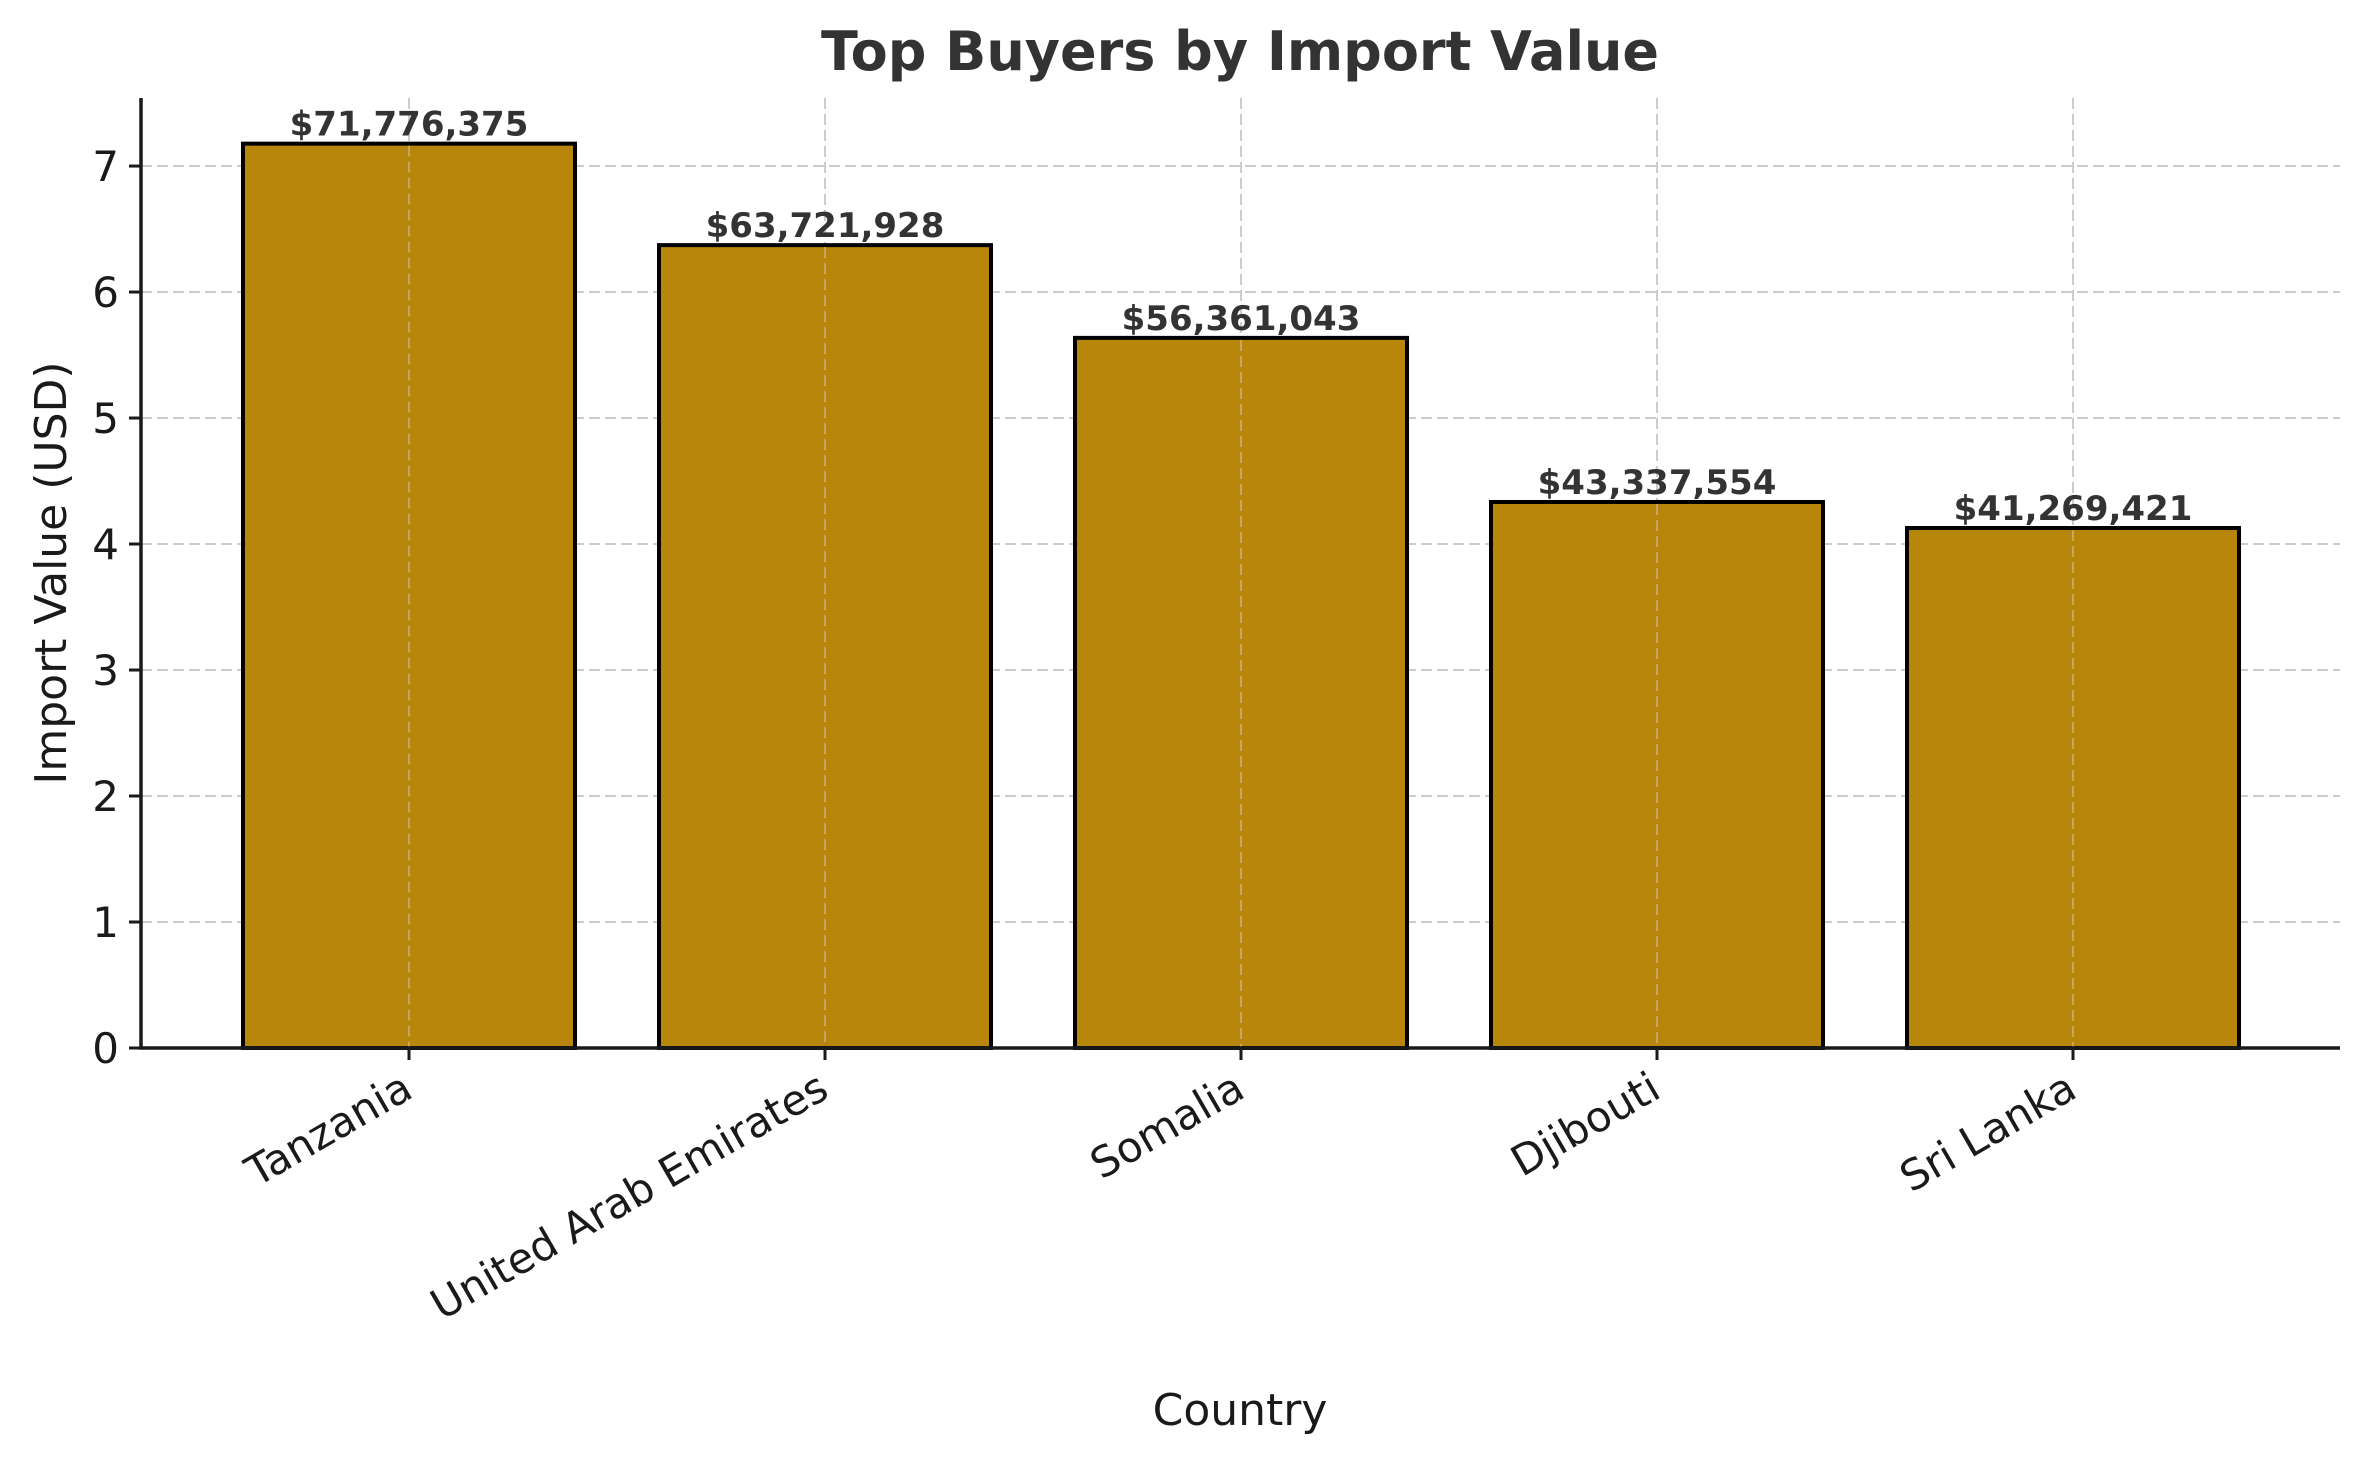 The width and height of the screenshot is (2368, 1467). Describe the element at coordinates (1585, 1124) in the screenshot. I see `x-tick-label: Djibouti` at that location.